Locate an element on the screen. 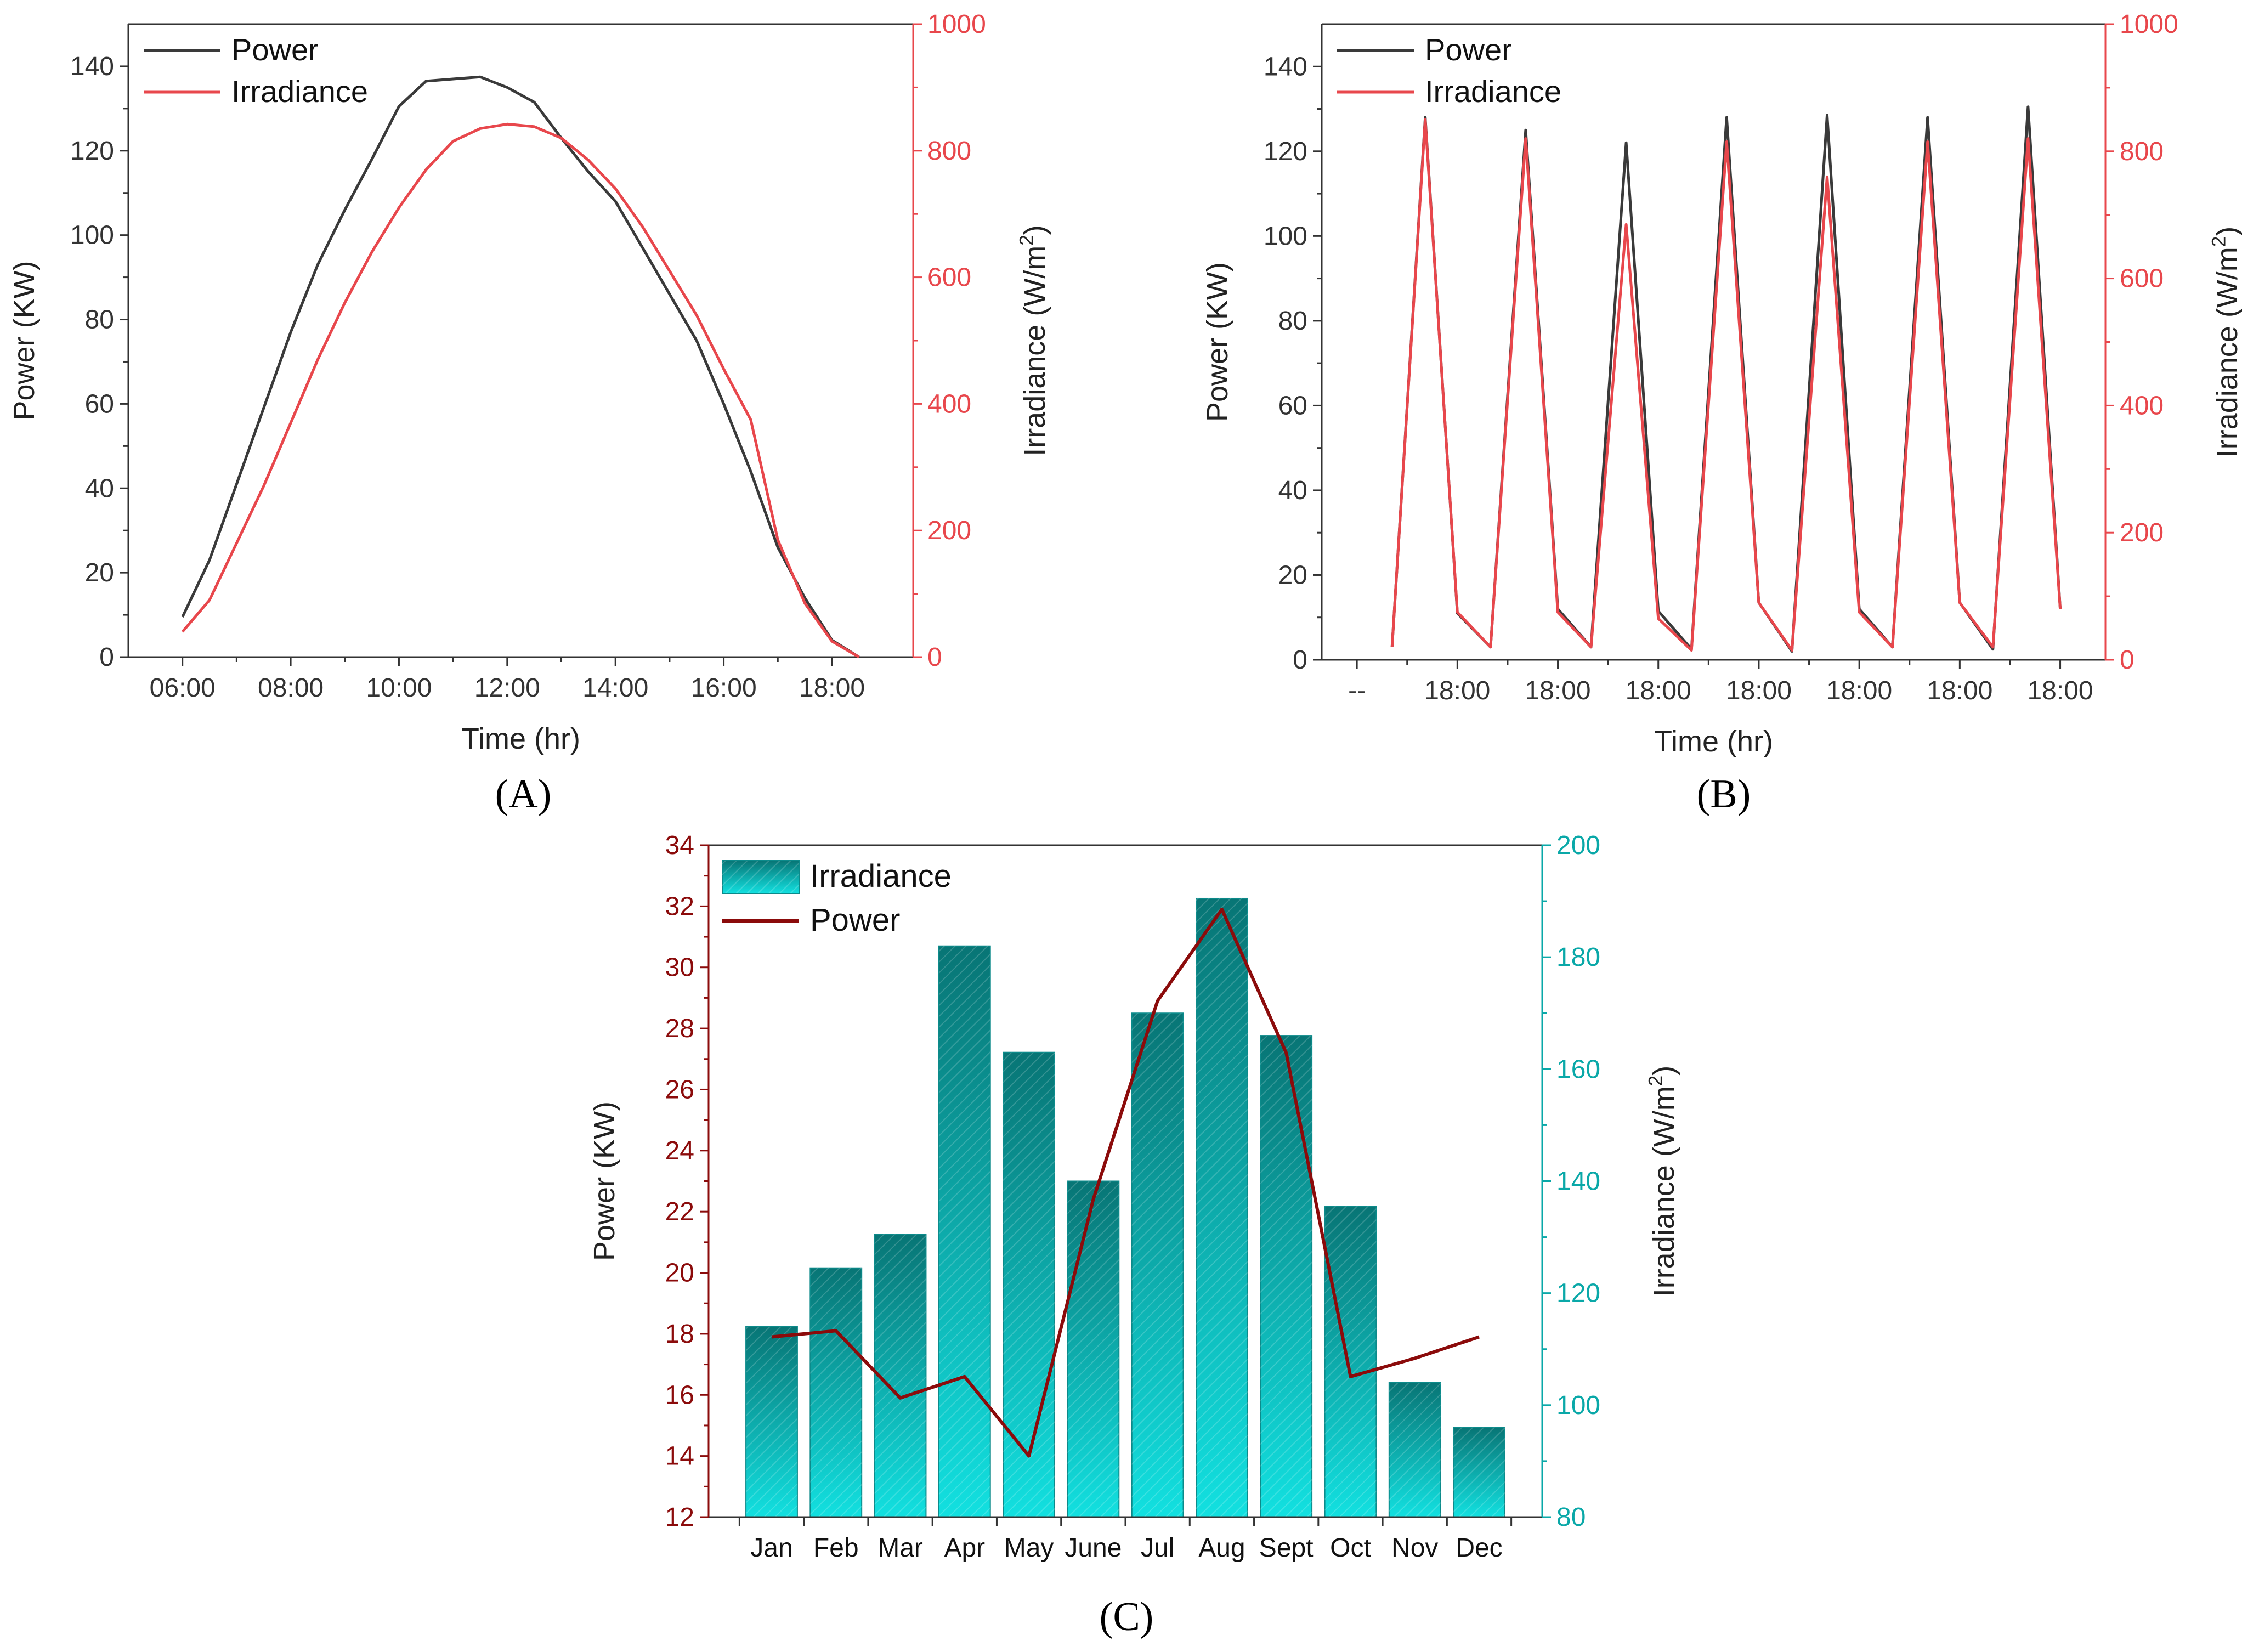 The height and width of the screenshot is (1652, 2242). y-tick-label: 16 is located at coordinates (679, 1395).